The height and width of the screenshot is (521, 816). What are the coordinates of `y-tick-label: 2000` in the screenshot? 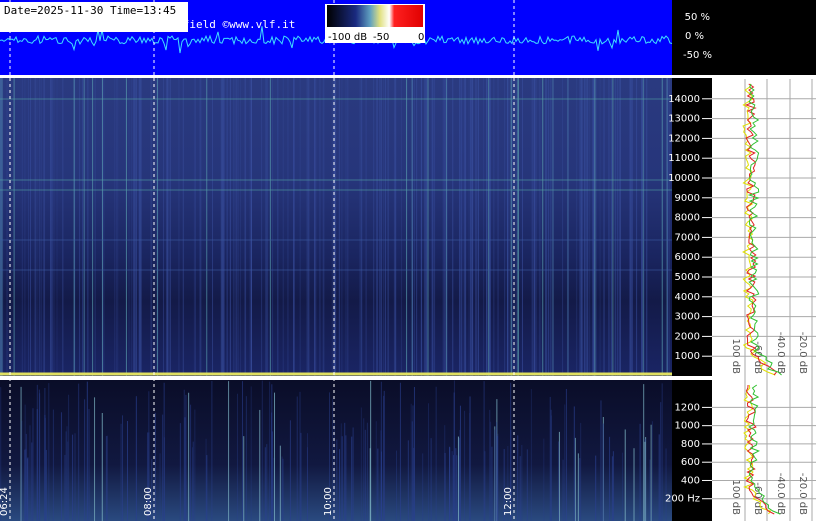 It's located at (687, 336).